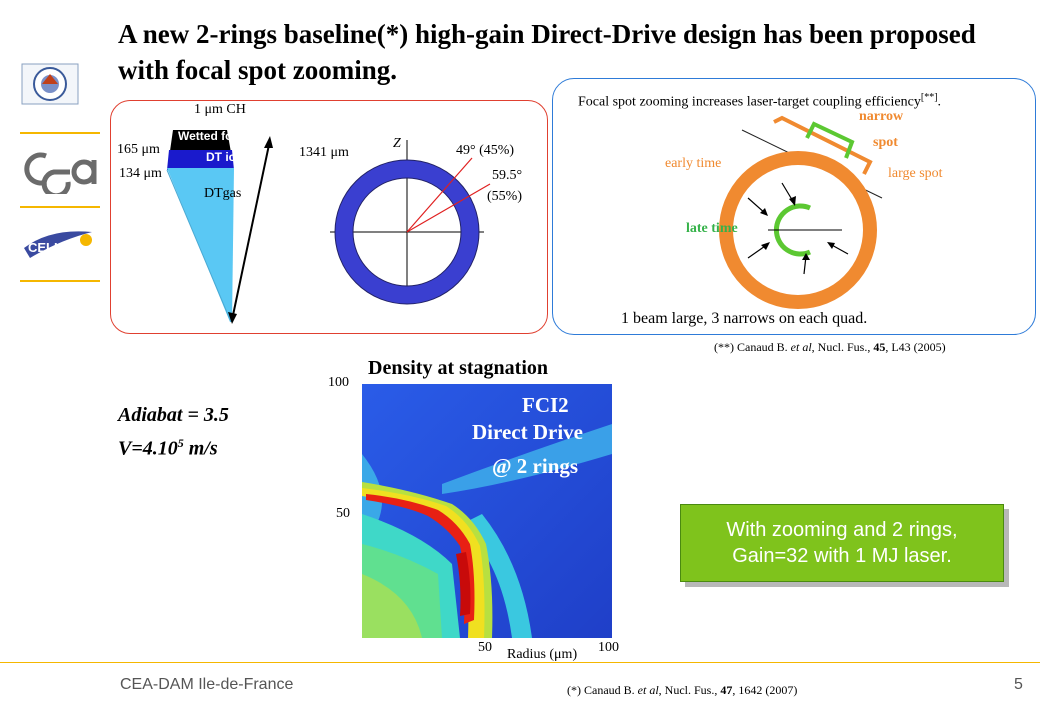 This screenshot has height=720, width=1040. Describe the element at coordinates (487, 511) in the screenshot. I see `density-map` at that location.